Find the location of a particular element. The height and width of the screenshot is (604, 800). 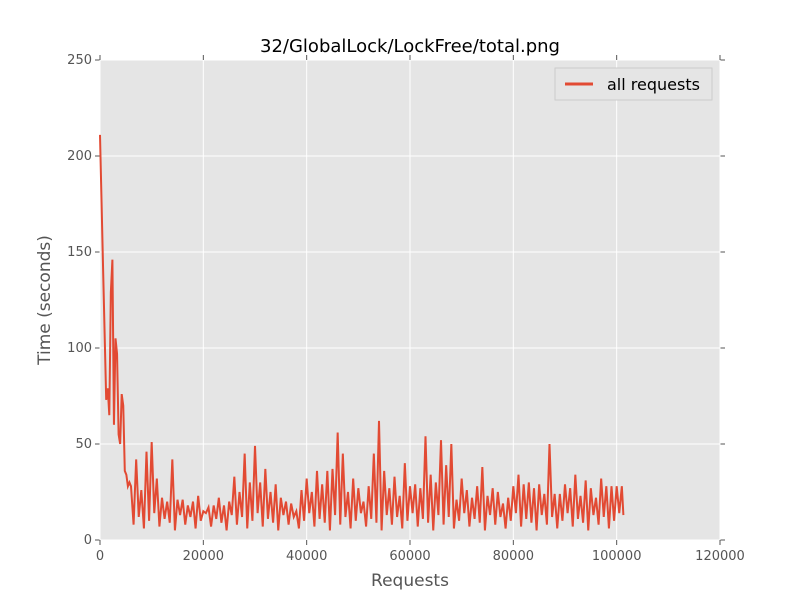

x-tick-label: 60000 is located at coordinates (409, 556).